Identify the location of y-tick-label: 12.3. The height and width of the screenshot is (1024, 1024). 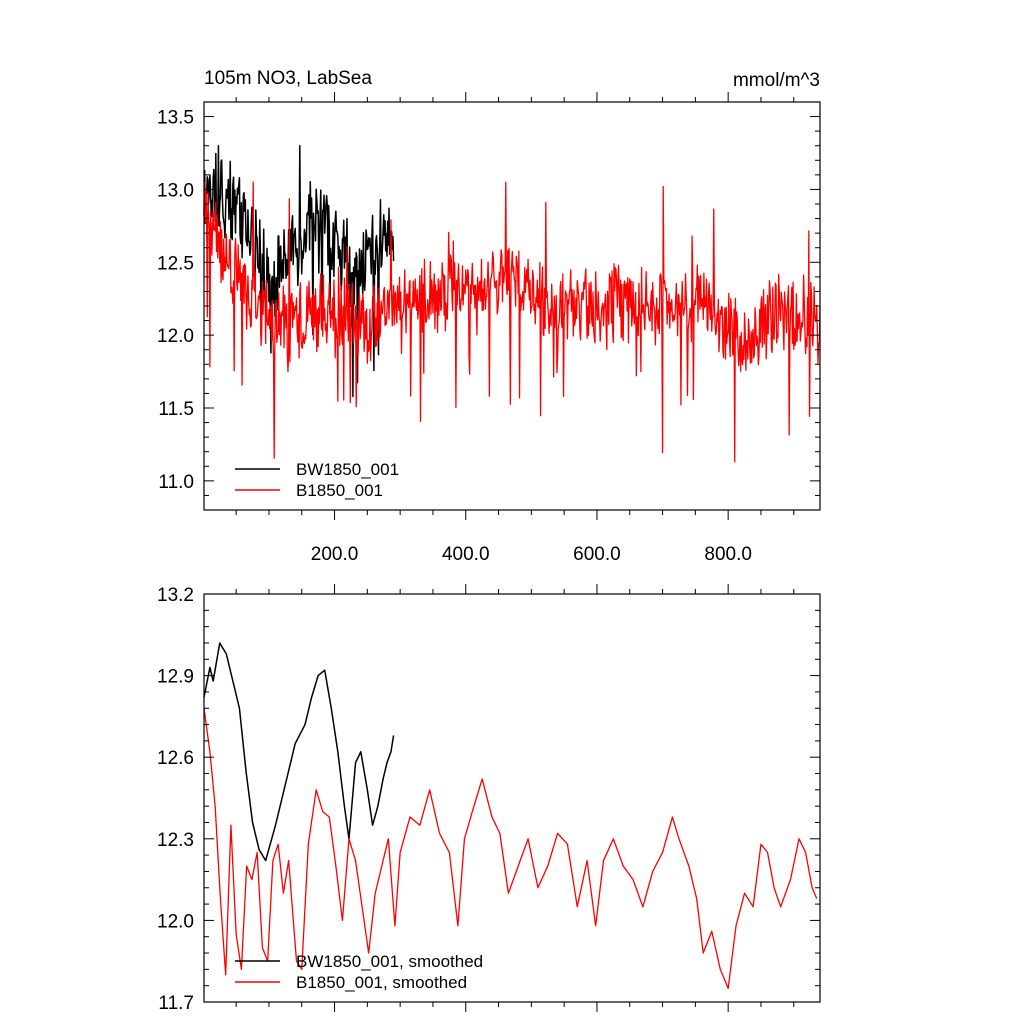
(175, 840).